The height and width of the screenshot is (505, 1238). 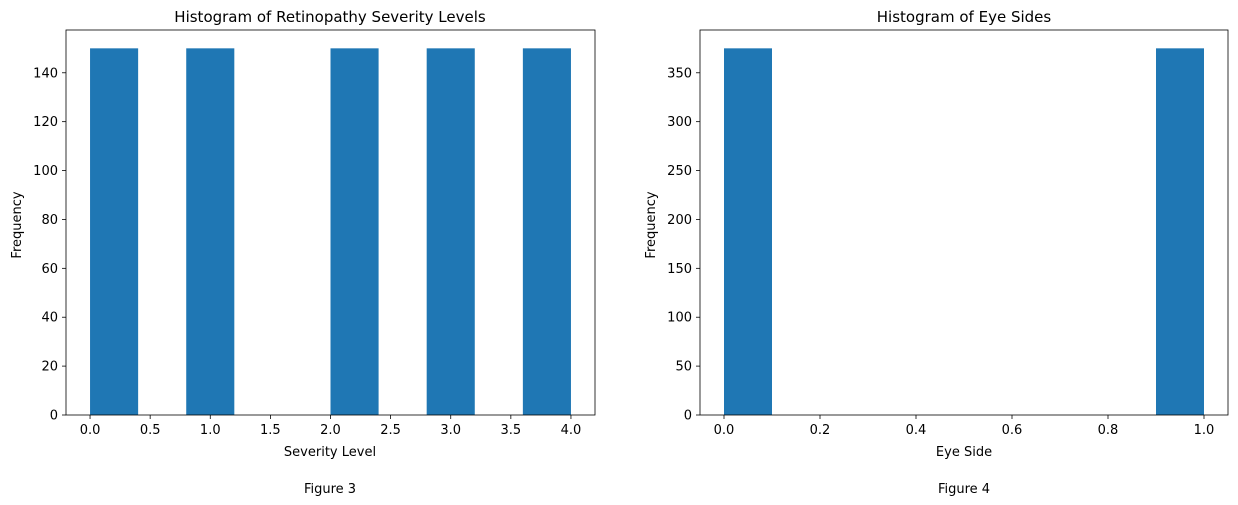 I want to click on x-tick-label: 3.0, so click(x=450, y=430).